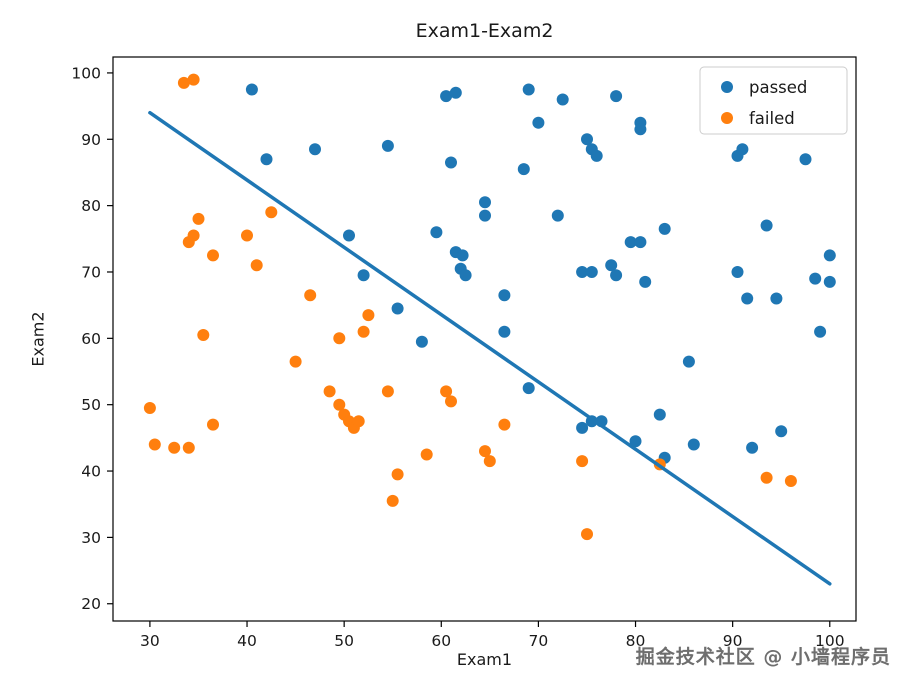  I want to click on x-tick-label: 50, so click(344, 641).